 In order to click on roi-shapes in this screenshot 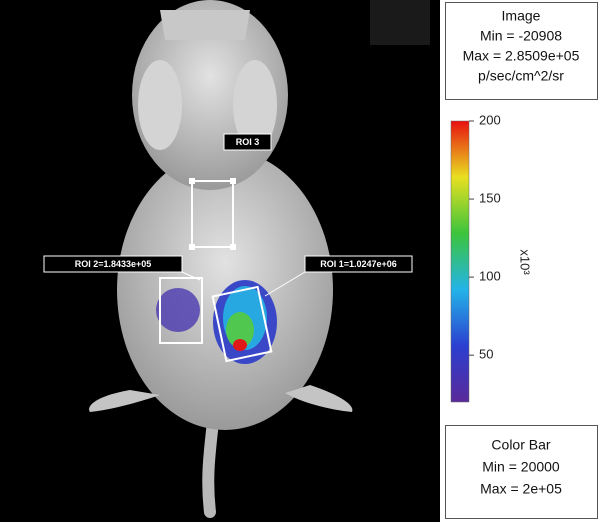, I will do `click(232, 270)`.